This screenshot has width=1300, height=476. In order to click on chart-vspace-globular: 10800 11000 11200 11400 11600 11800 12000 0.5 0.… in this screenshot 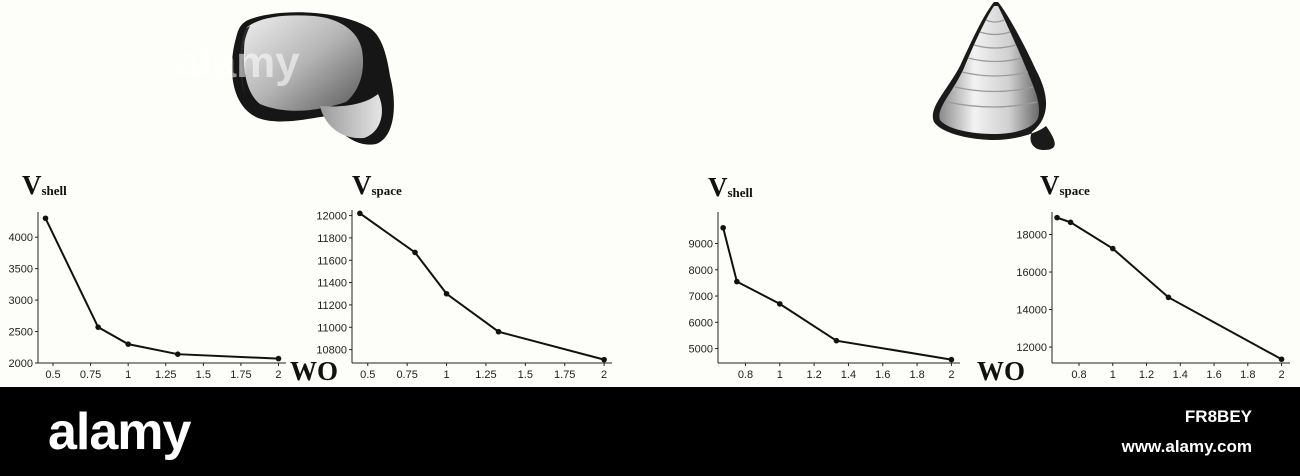, I will do `click(464, 295)`.